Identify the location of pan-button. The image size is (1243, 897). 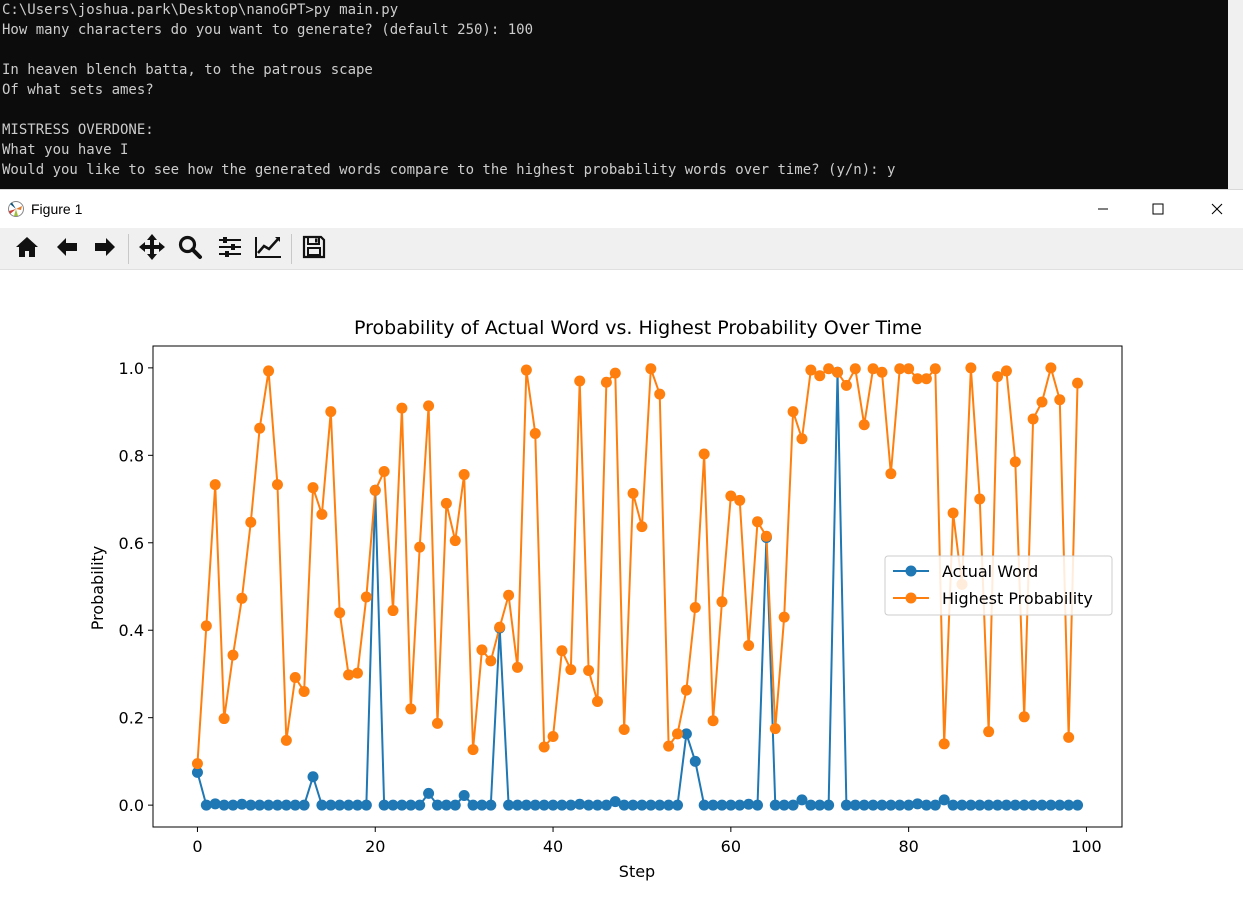
(152, 249).